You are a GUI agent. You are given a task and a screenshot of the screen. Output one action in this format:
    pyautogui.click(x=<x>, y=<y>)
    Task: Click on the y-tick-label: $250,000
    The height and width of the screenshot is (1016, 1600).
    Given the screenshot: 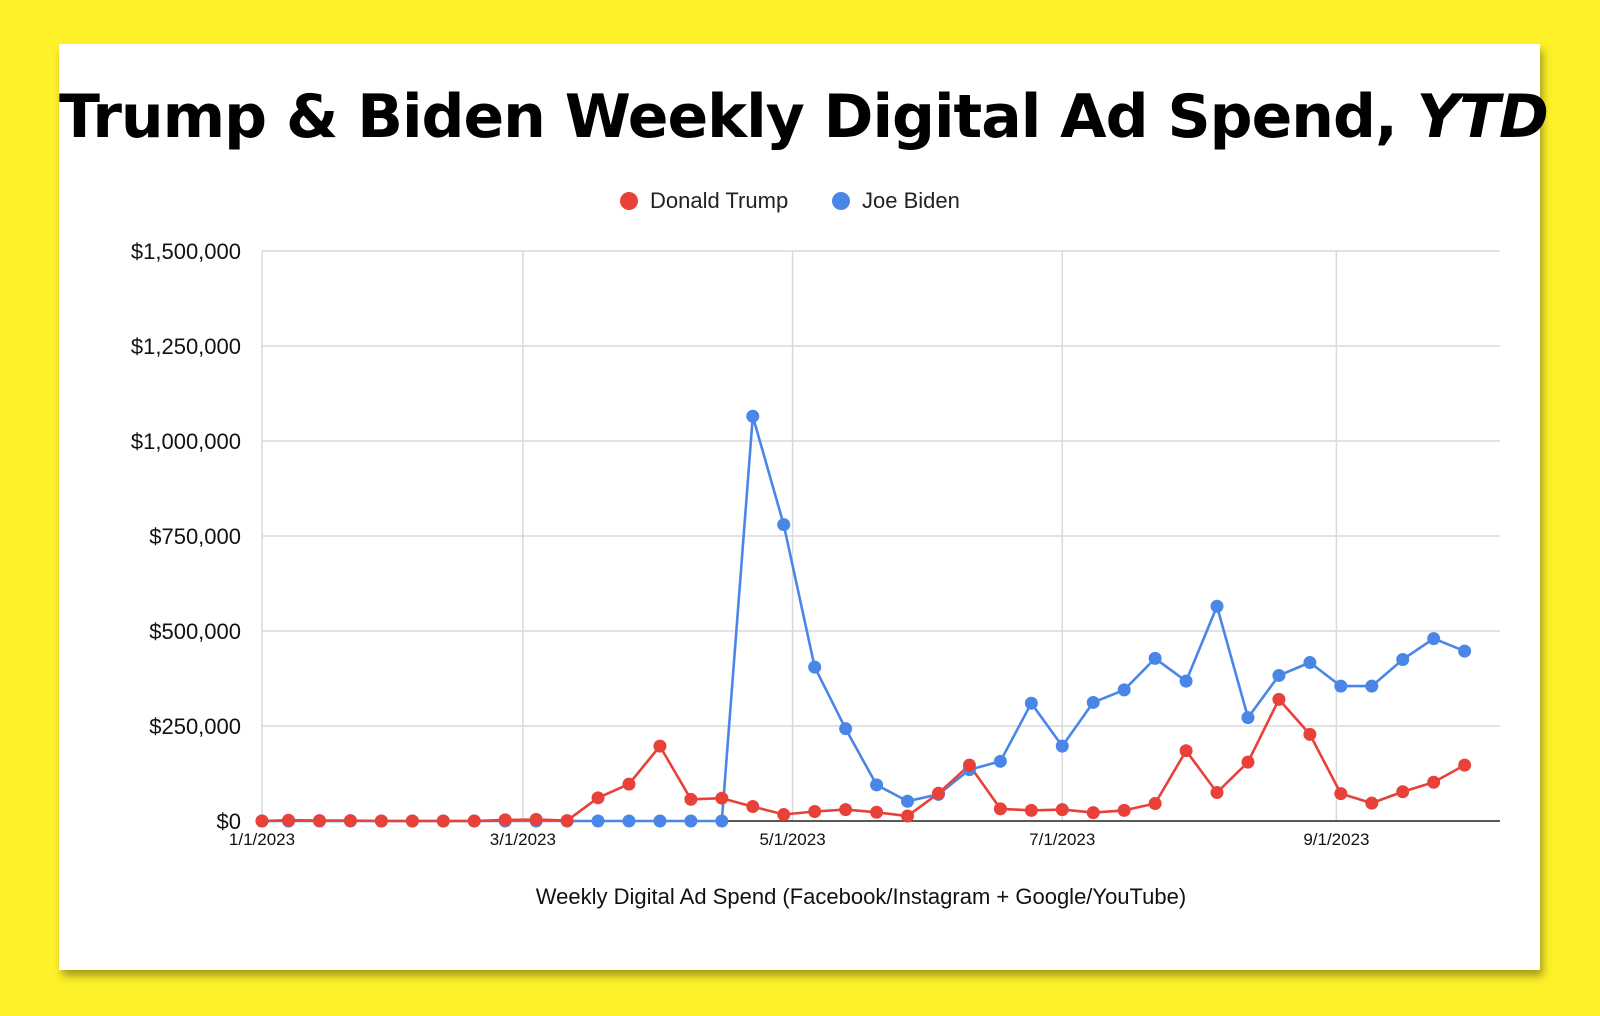 What is the action you would take?
    pyautogui.click(x=195, y=726)
    